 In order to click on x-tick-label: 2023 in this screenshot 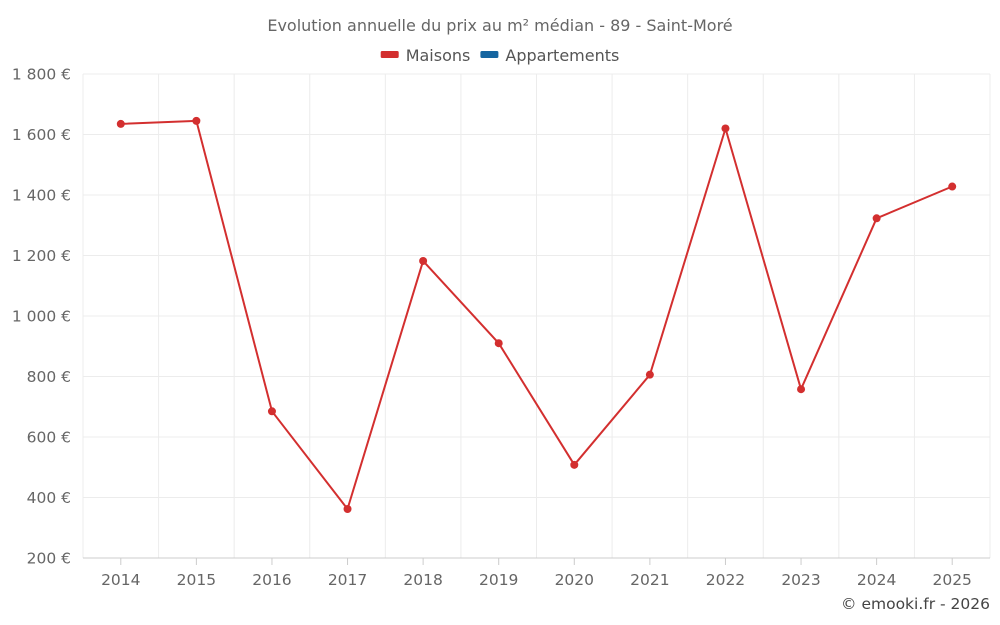, I will do `click(800, 580)`.